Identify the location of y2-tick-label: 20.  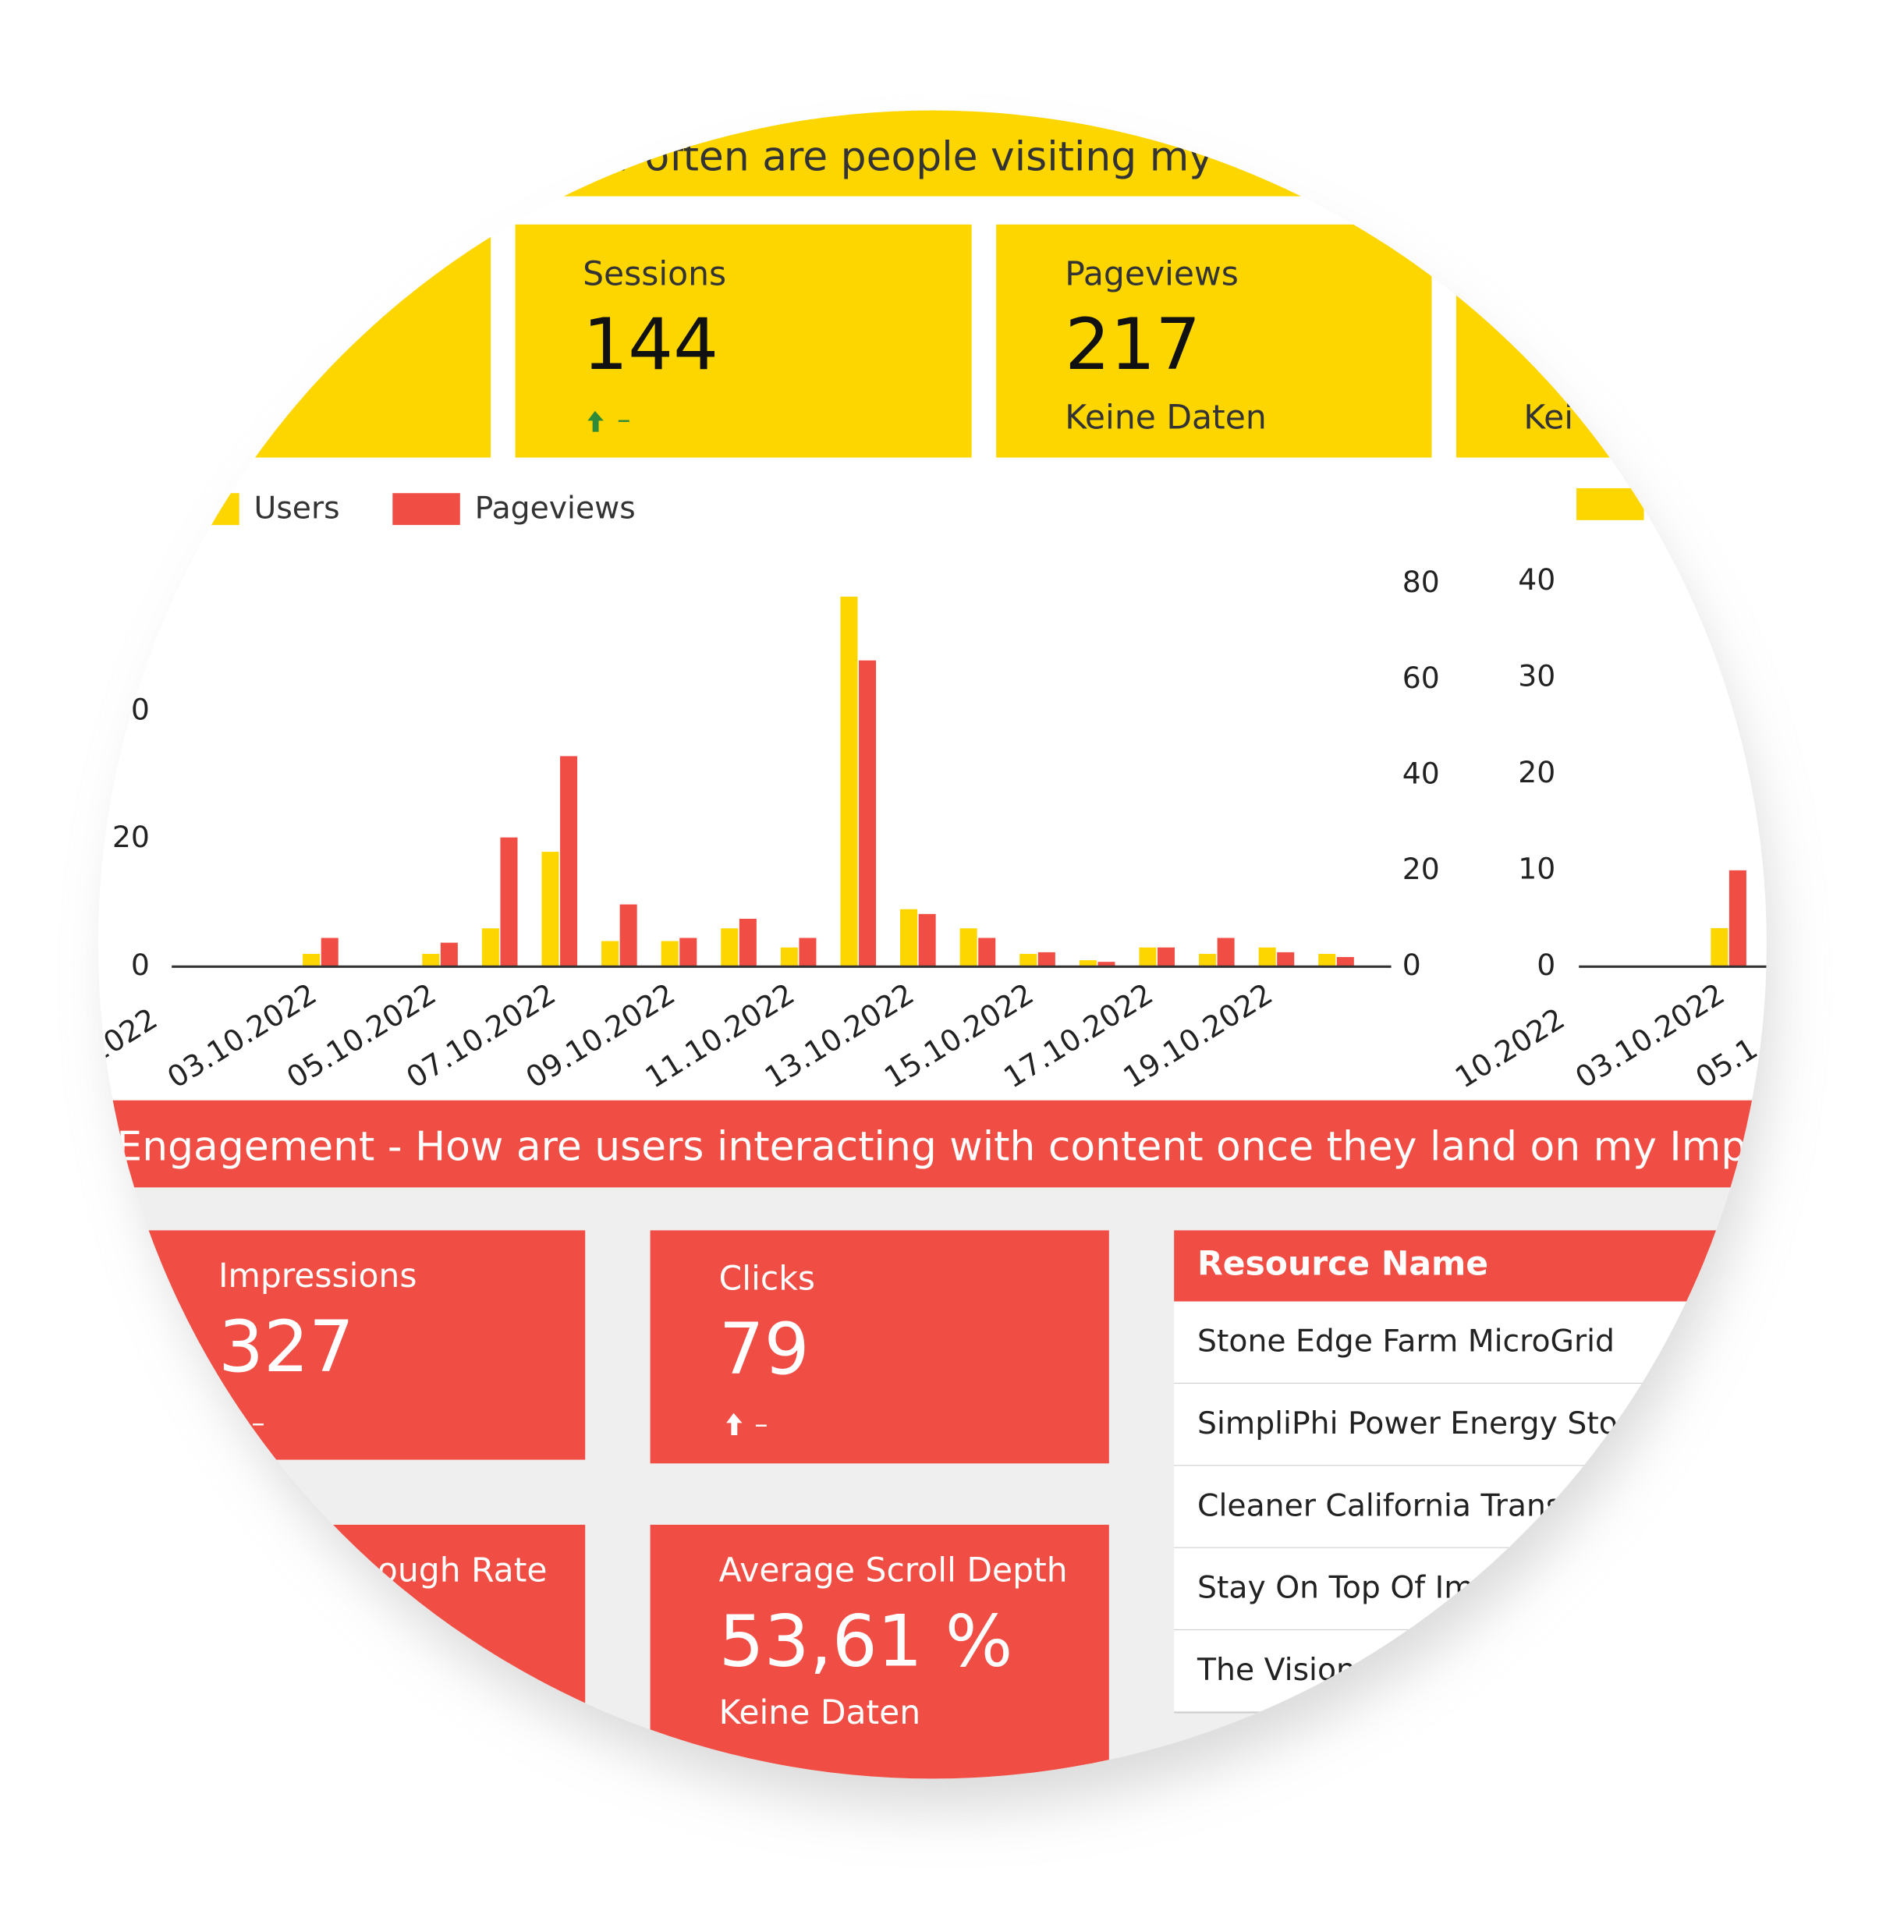
(1421, 869).